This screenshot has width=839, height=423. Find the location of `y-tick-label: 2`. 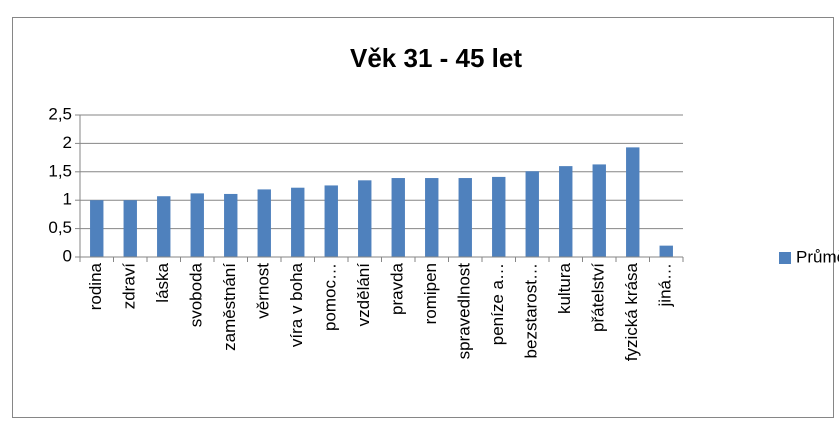

y-tick-label: 2 is located at coordinates (67, 142).